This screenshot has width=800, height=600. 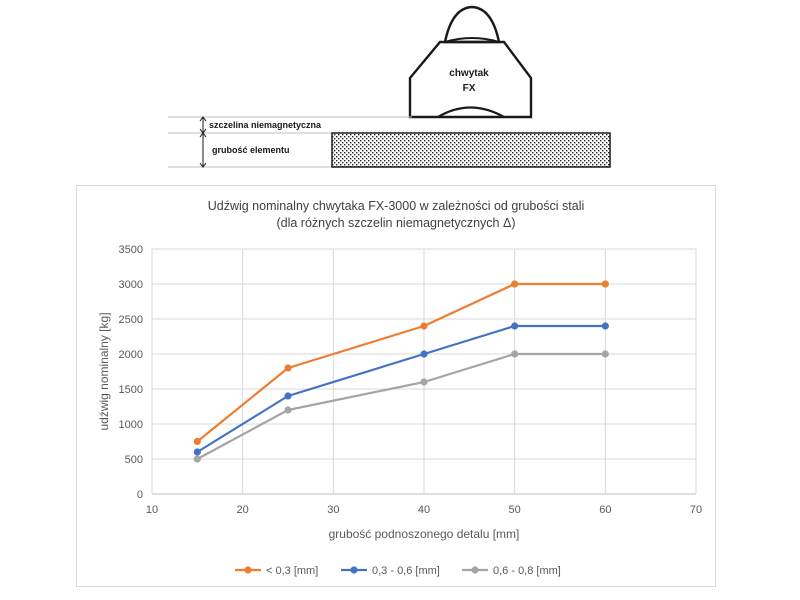 I want to click on x-tick-label: 50, so click(x=515, y=510).